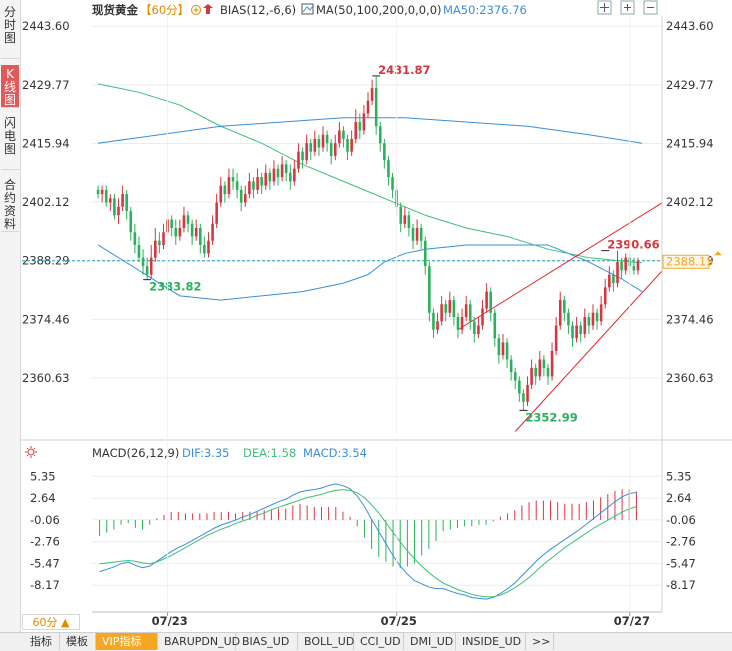 The width and height of the screenshot is (732, 651). What do you see at coordinates (199, 641) in the screenshot?
I see `bottom-tab-3: BARUPDN_UD` at bounding box center [199, 641].